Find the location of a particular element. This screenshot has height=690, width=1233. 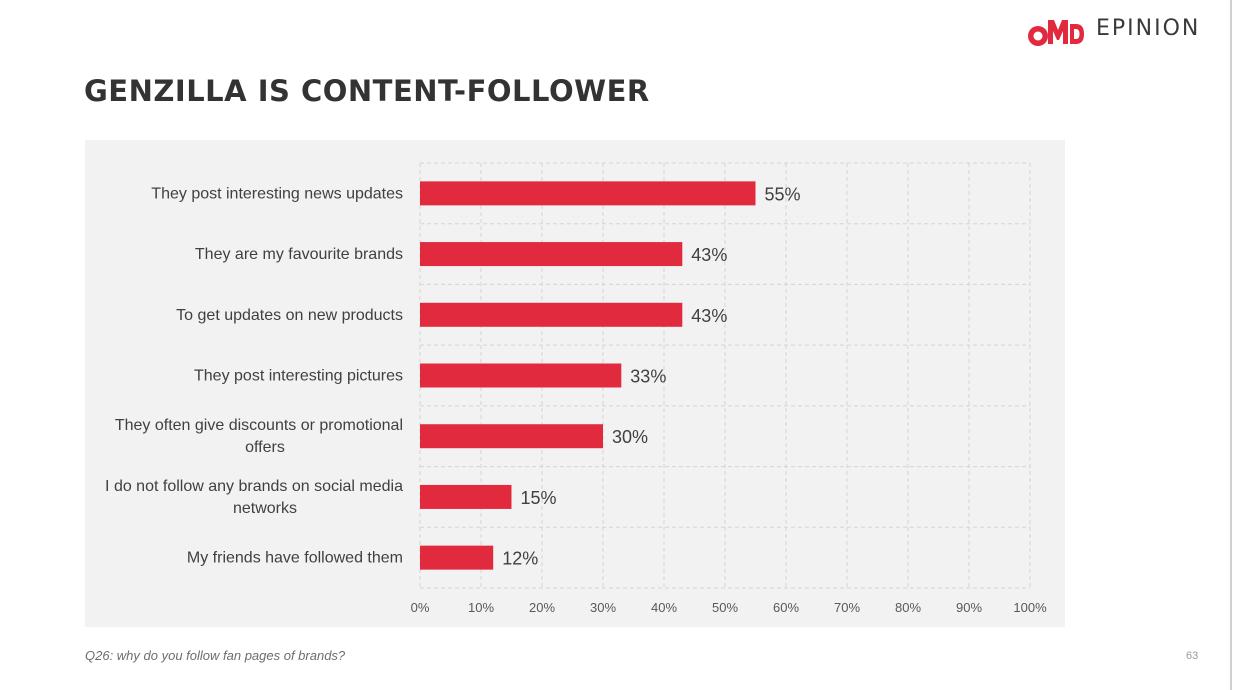

category-label: To get updates on new products is located at coordinates (289, 315).